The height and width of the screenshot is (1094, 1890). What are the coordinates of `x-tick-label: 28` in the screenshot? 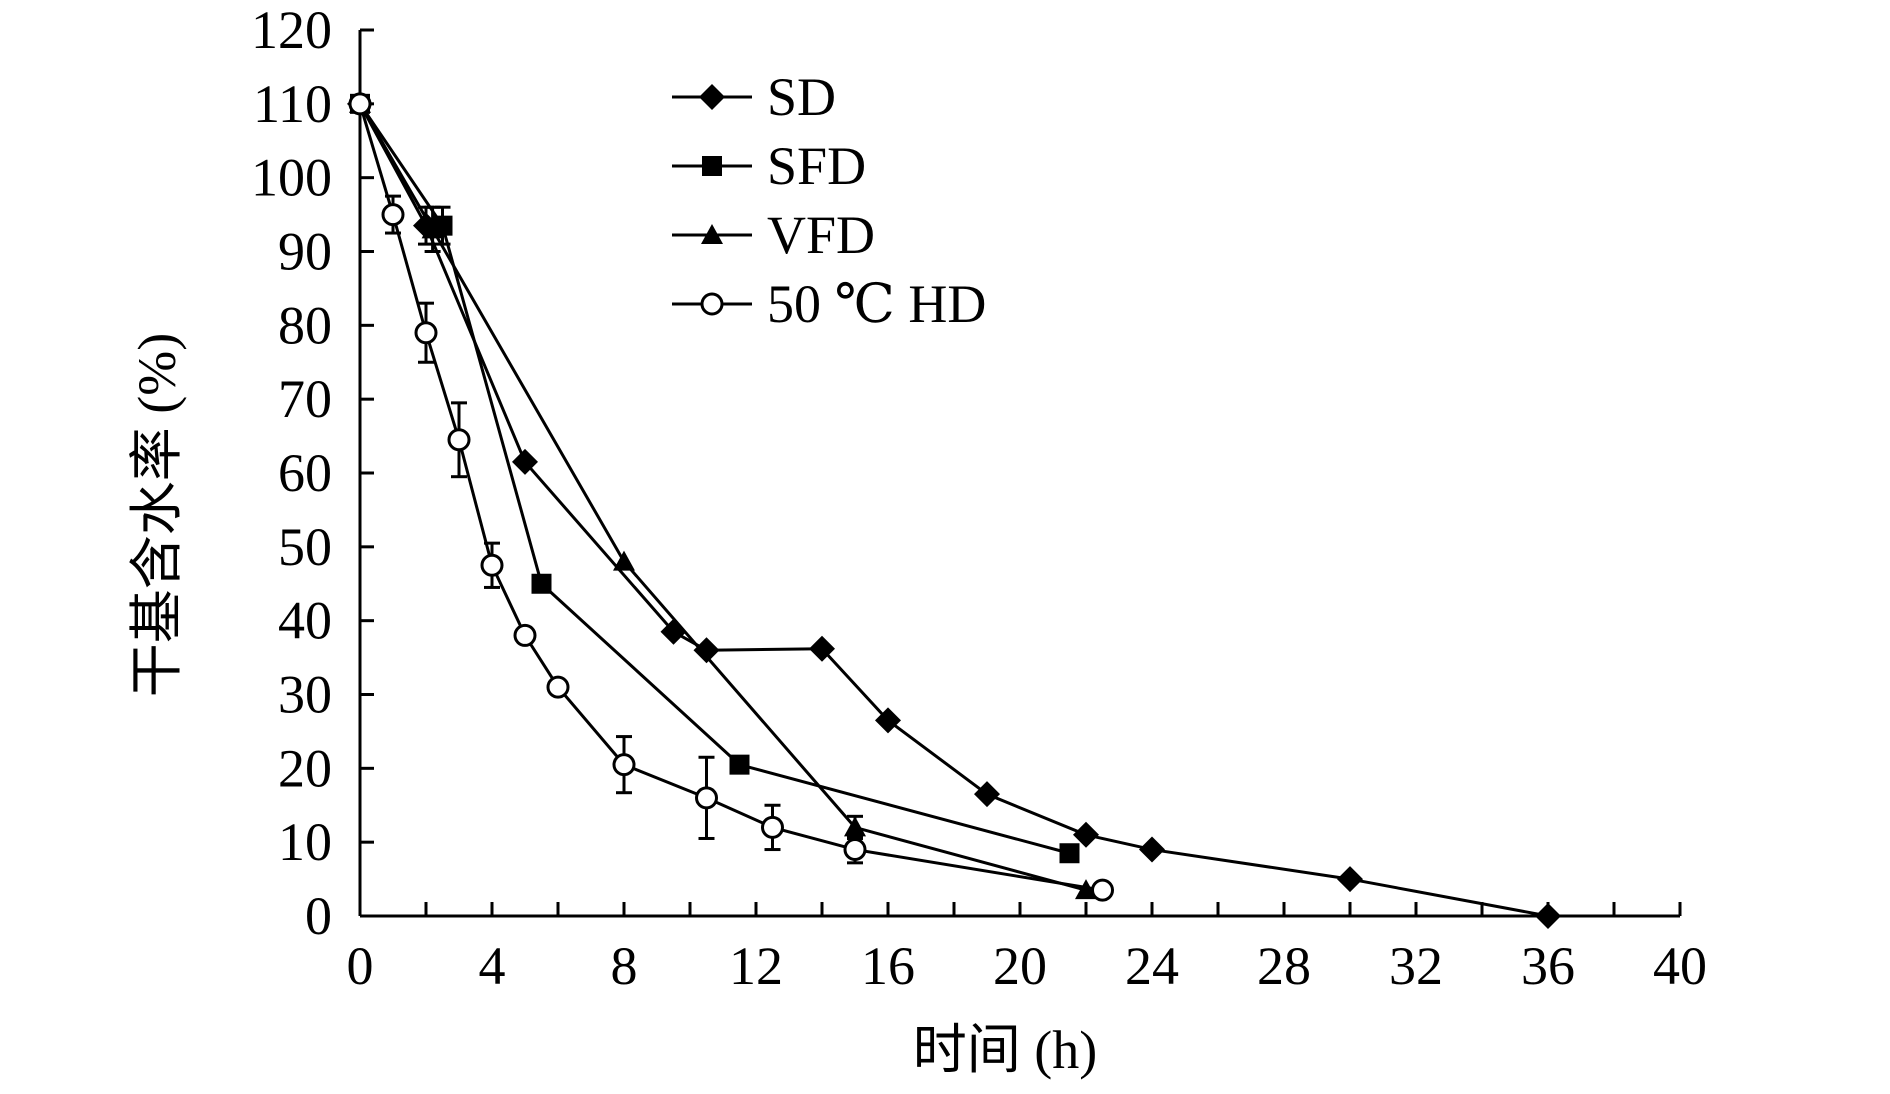 It's located at (1284, 966).